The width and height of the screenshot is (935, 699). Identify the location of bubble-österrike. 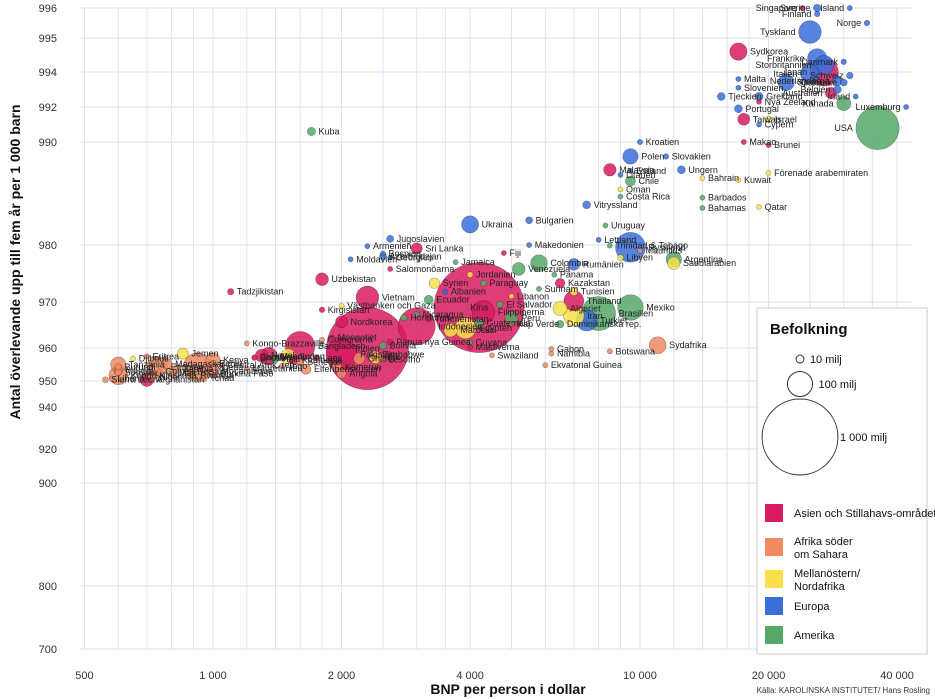
(843, 82).